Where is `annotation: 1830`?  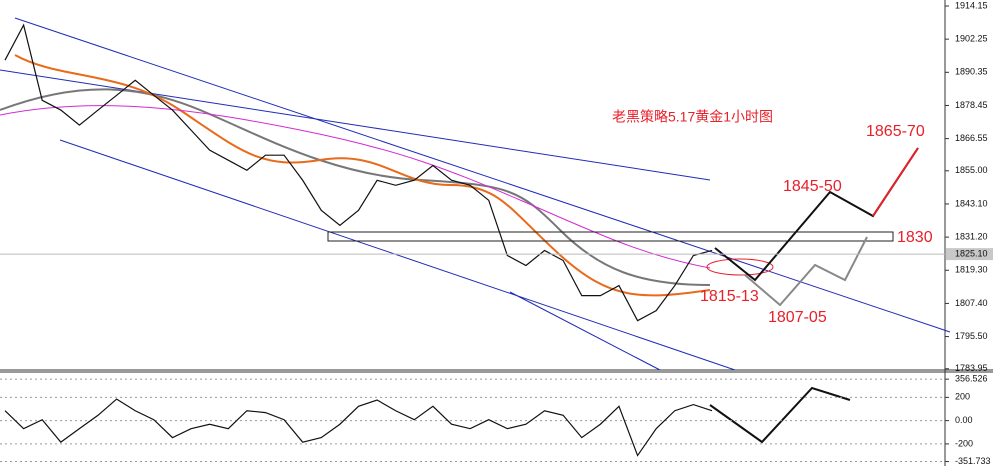
annotation: 1830 is located at coordinates (915, 237).